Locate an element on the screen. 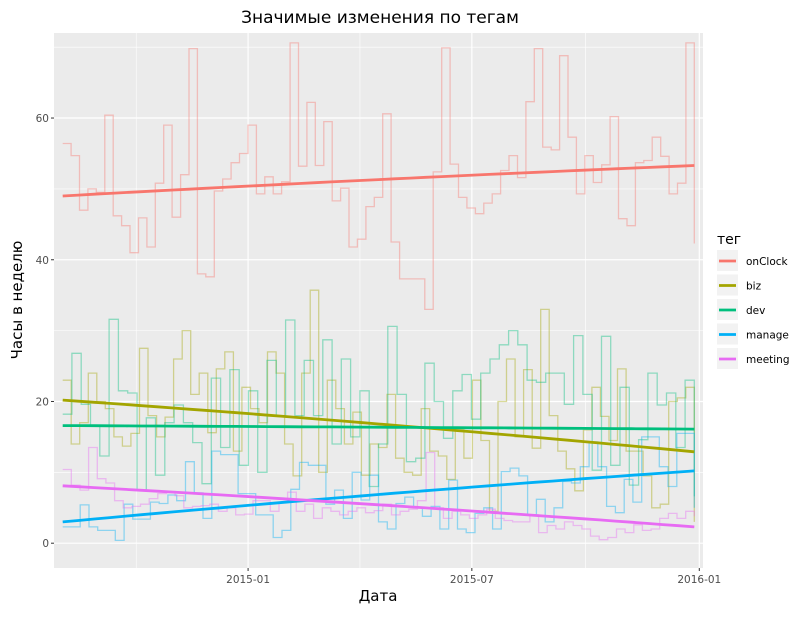 The width and height of the screenshot is (811, 617). y-tick-label: 0 is located at coordinates (45, 544).